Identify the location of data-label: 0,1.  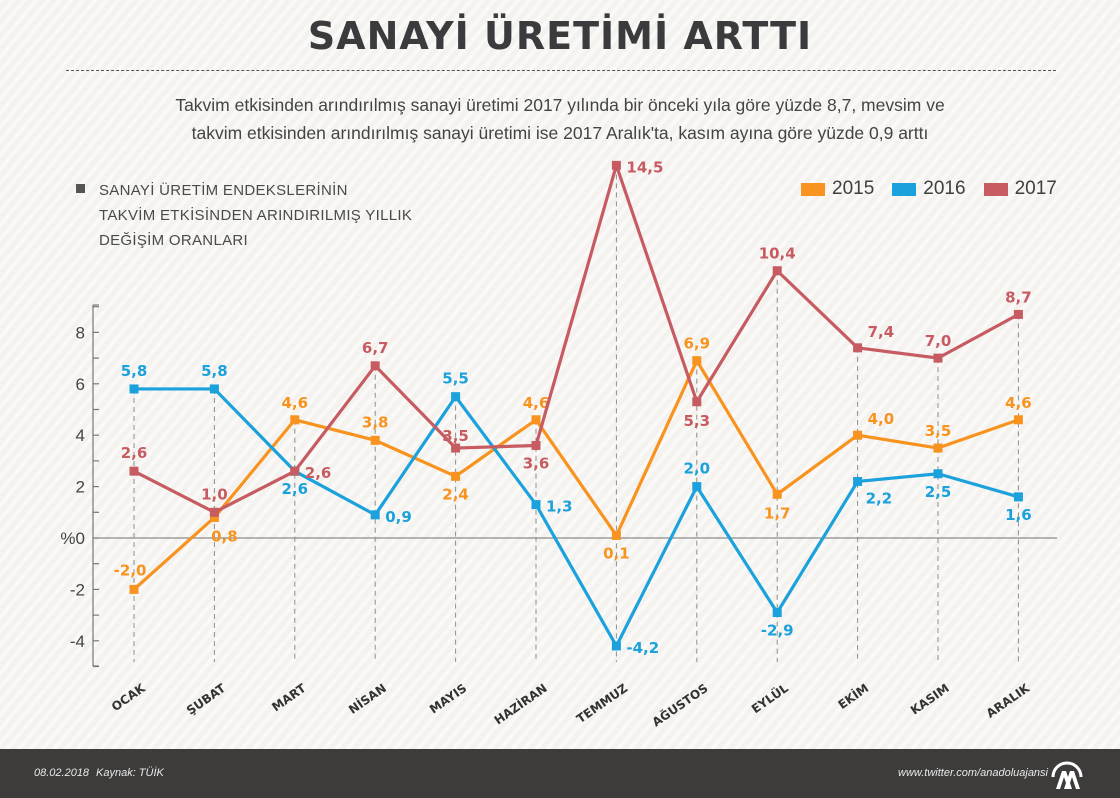
(616, 553).